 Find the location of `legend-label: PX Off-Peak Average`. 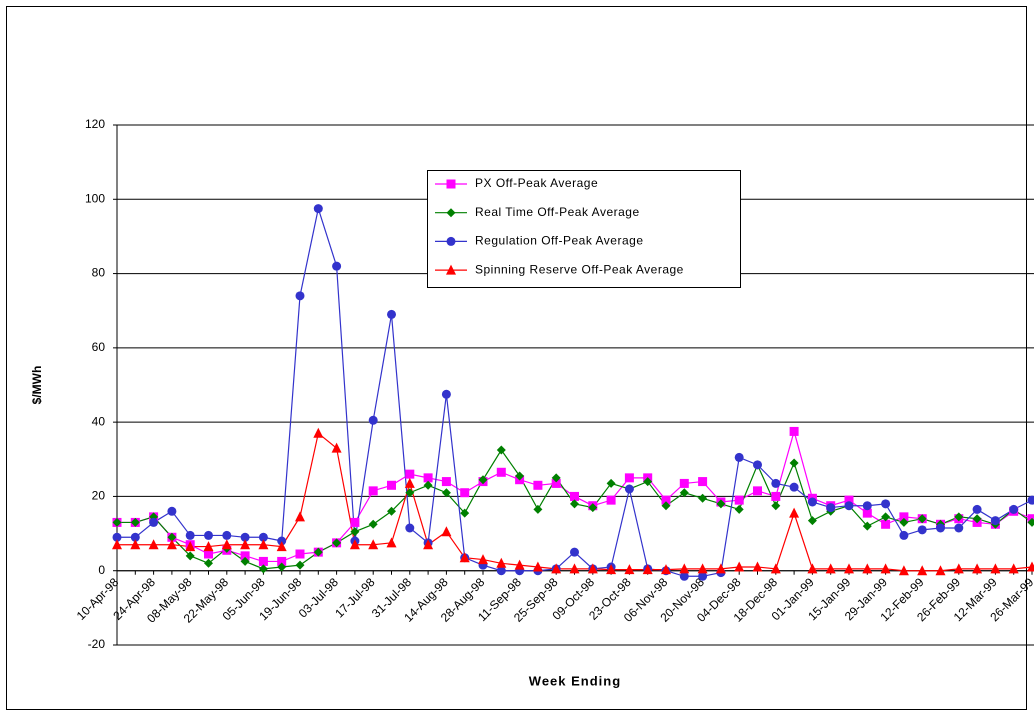

legend-label: PX Off-Peak Average is located at coordinates (536, 183).